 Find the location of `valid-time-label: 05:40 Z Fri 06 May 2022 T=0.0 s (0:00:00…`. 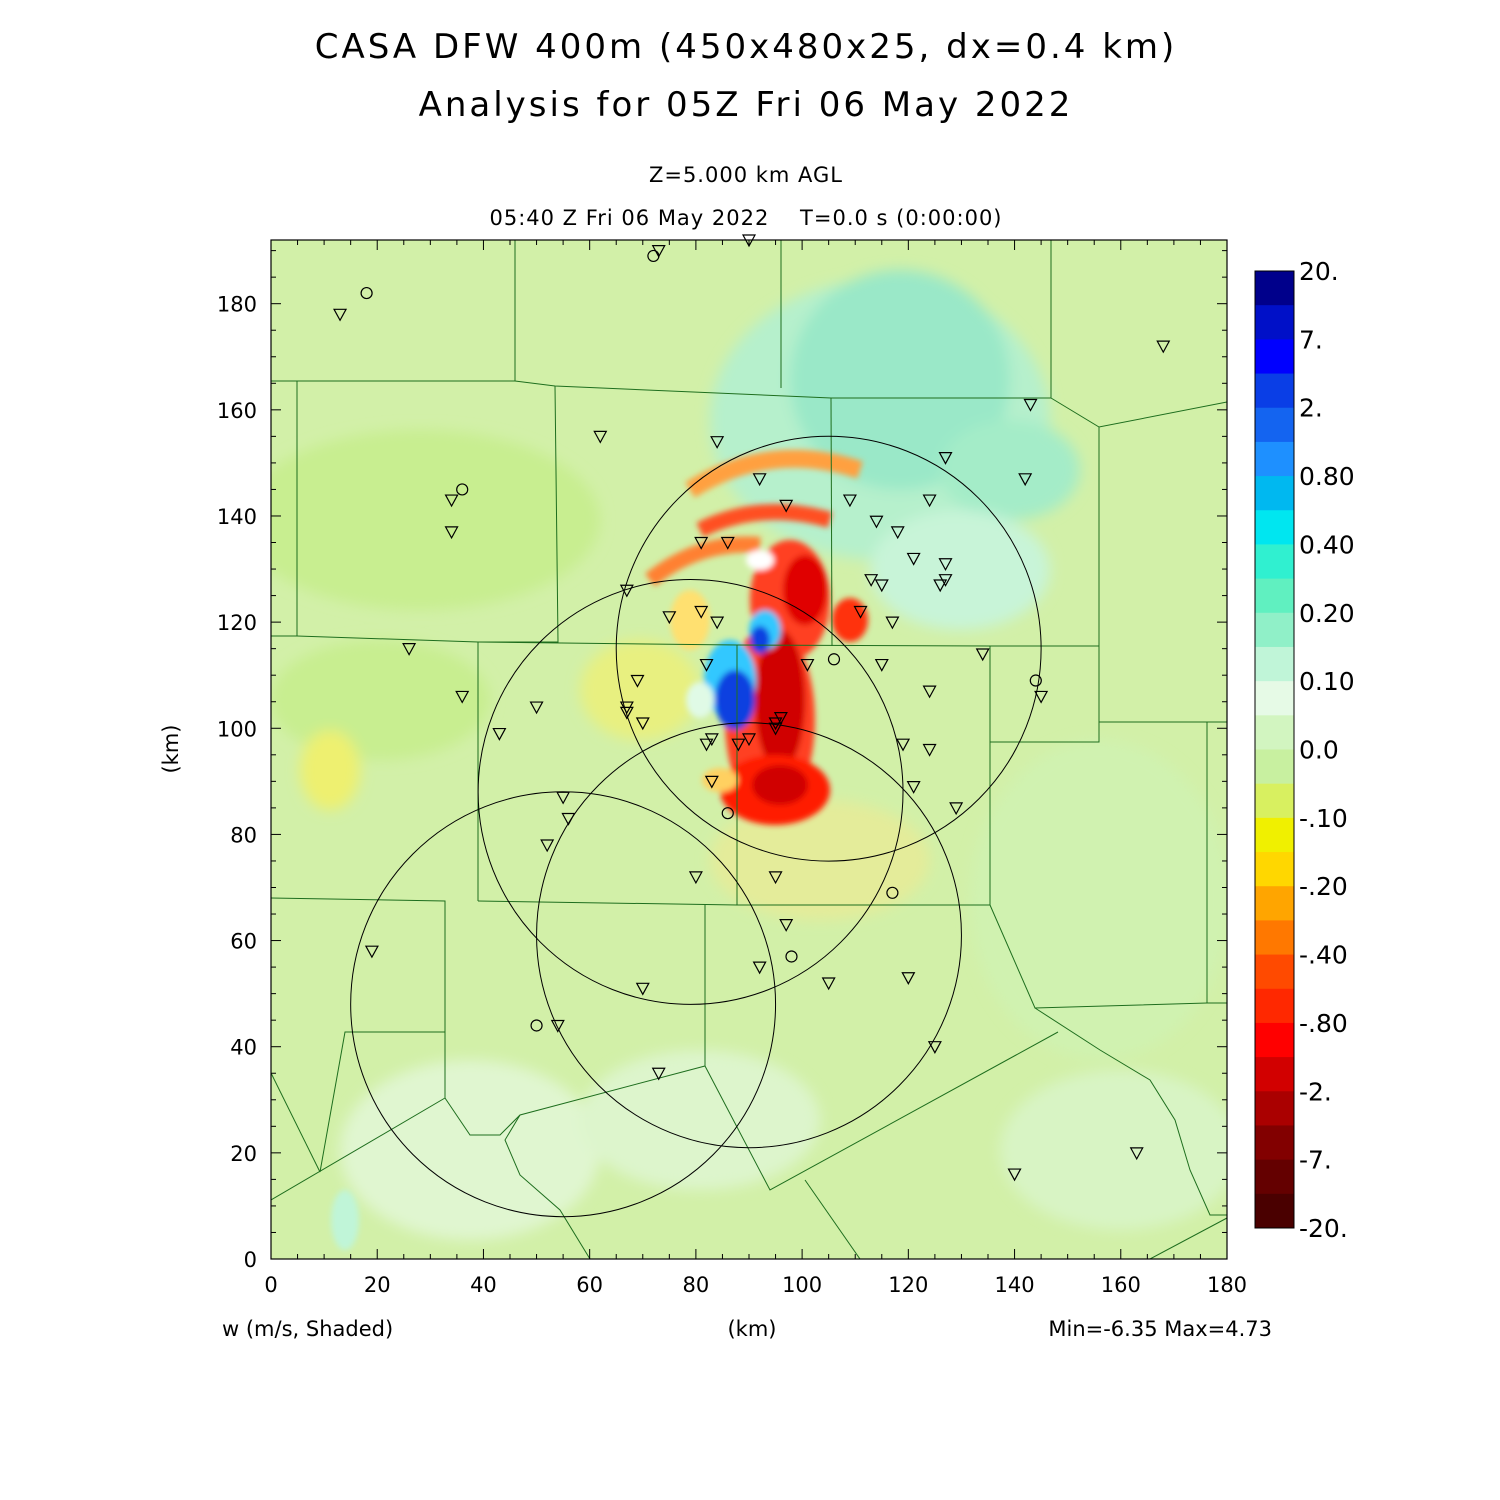

valid-time-label: 05:40 Z Fri 06 May 2022 T=0.0 s (0:00:00… is located at coordinates (745, 218).